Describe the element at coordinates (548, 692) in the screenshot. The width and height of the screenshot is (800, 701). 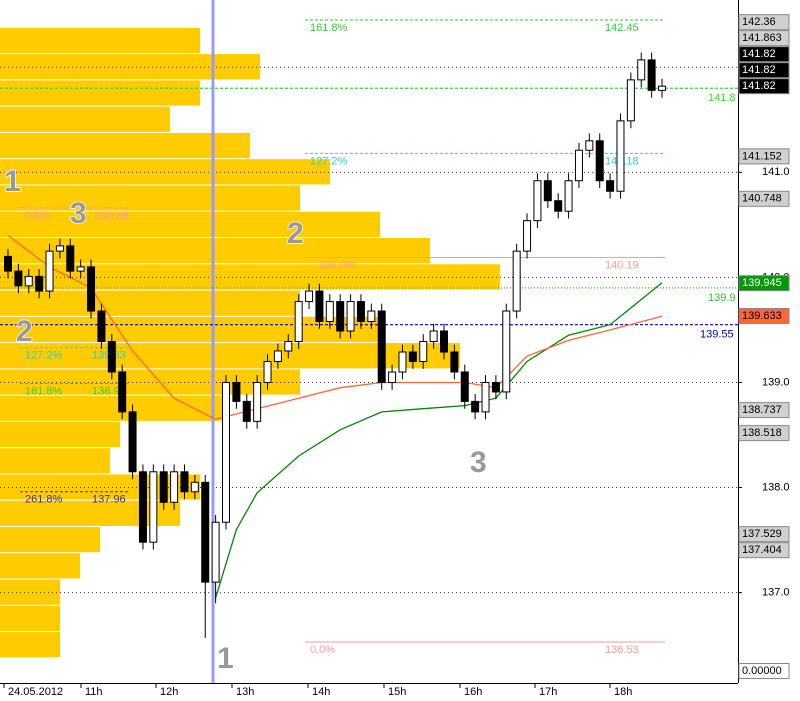
I see `x-tick-label: 17h` at that location.